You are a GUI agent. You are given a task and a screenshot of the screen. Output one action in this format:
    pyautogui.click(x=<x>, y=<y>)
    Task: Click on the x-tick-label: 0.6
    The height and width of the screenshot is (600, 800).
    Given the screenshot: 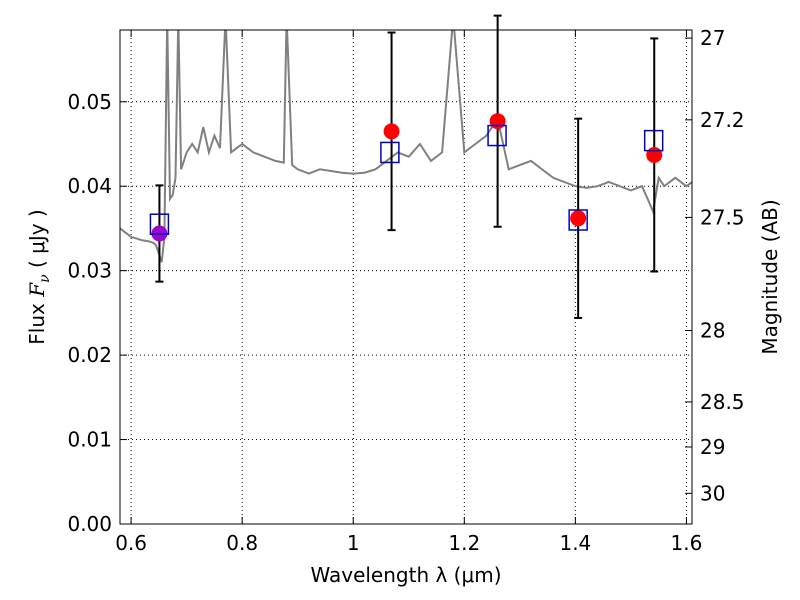 What is the action you would take?
    pyautogui.click(x=131, y=543)
    